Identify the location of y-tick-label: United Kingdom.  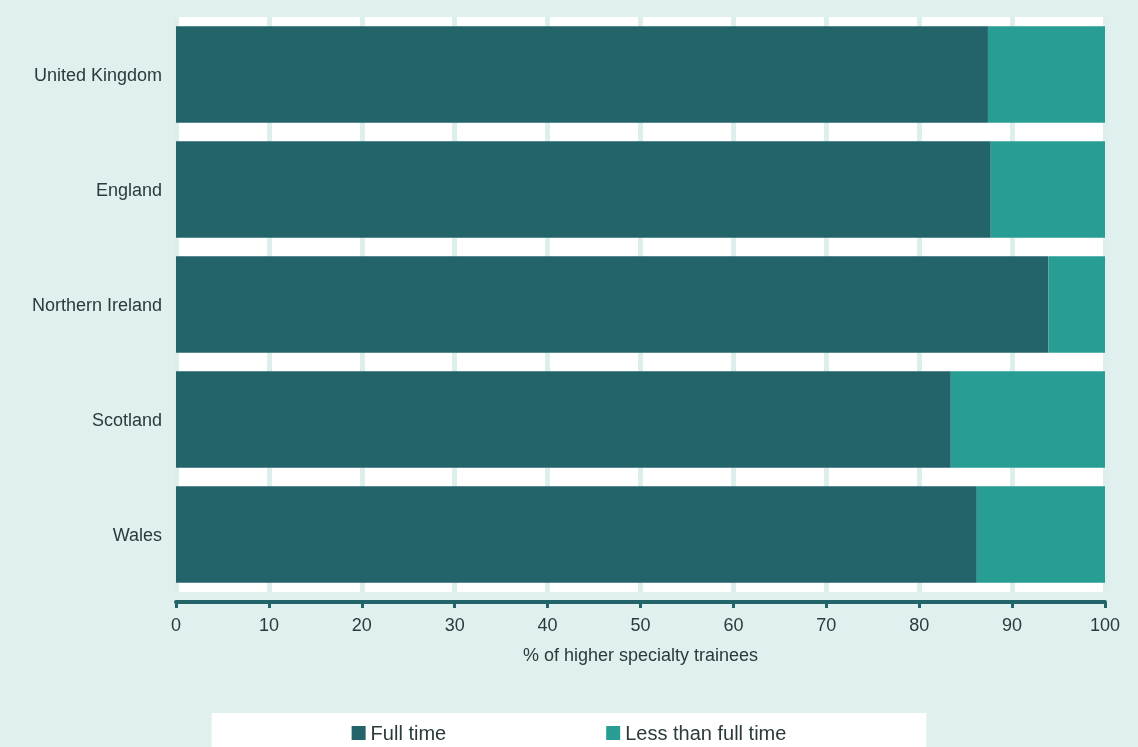
(97, 74).